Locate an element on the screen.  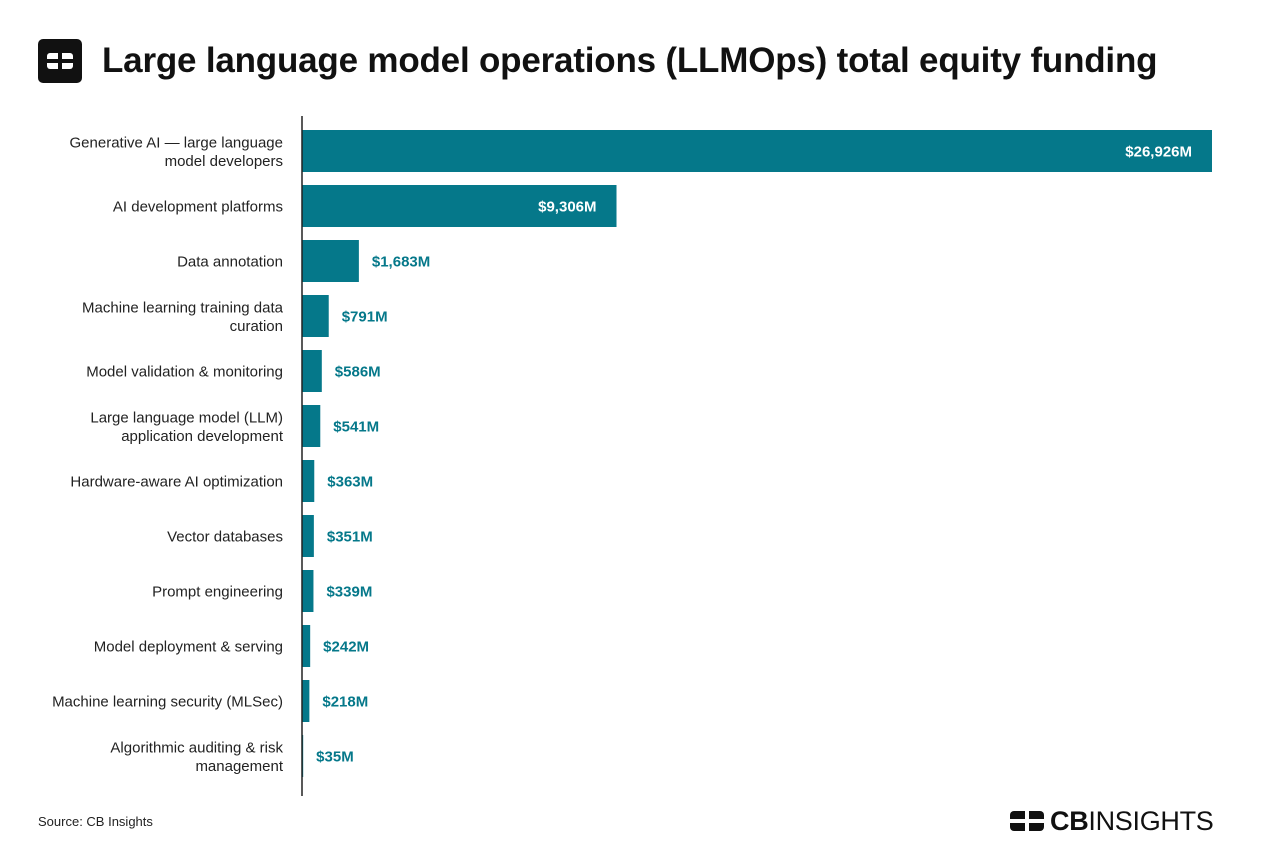
category-label-line: Model deployment & serving is located at coordinates (188, 647).